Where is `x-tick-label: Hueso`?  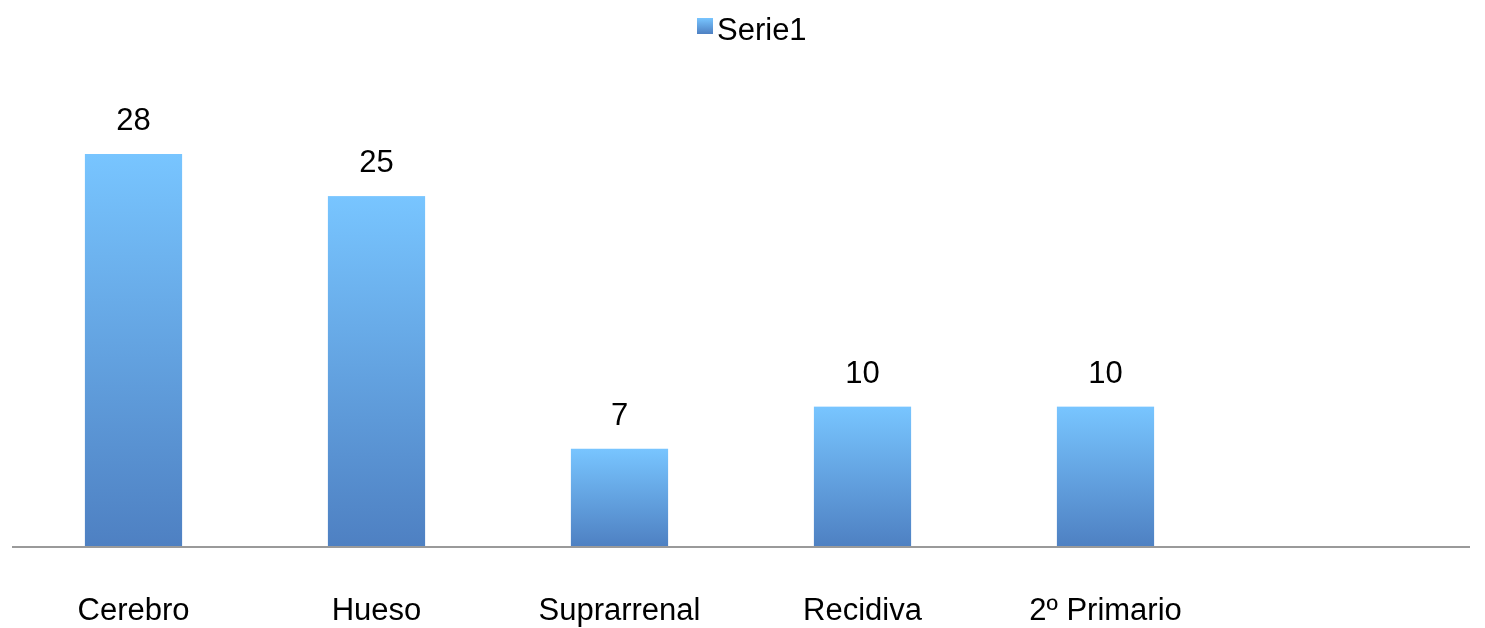 x-tick-label: Hueso is located at coordinates (376, 609).